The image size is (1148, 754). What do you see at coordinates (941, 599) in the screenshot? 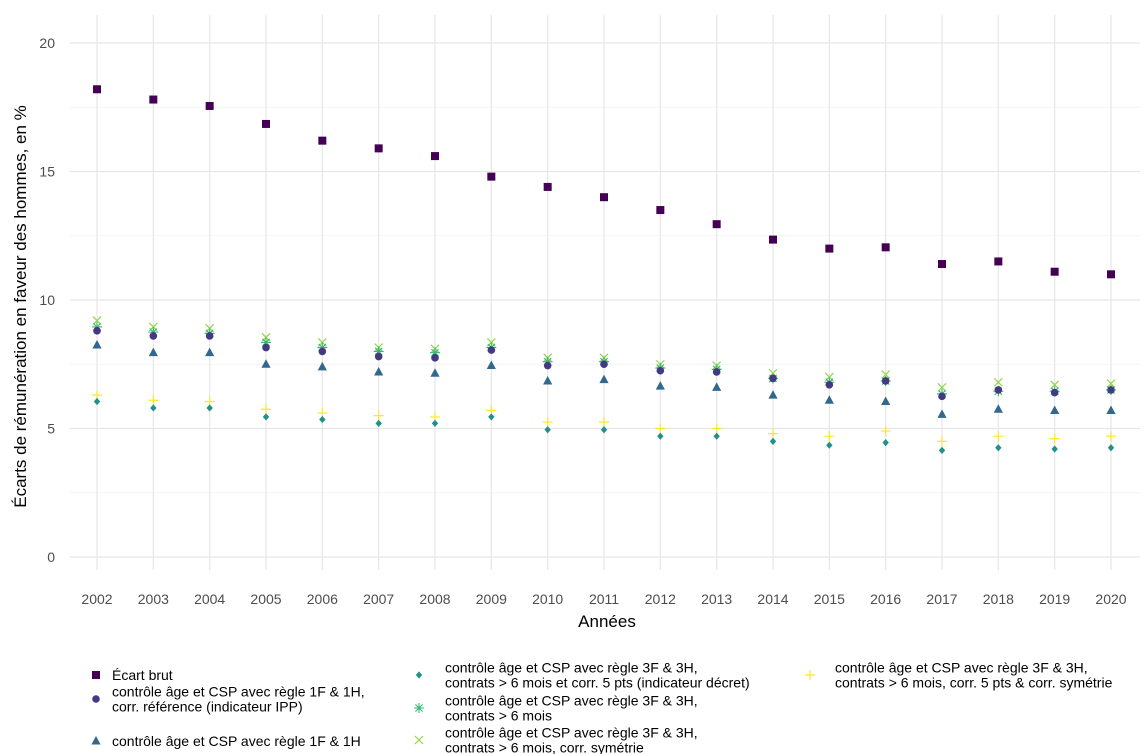
I see `x-tick-label: 2017` at bounding box center [941, 599].